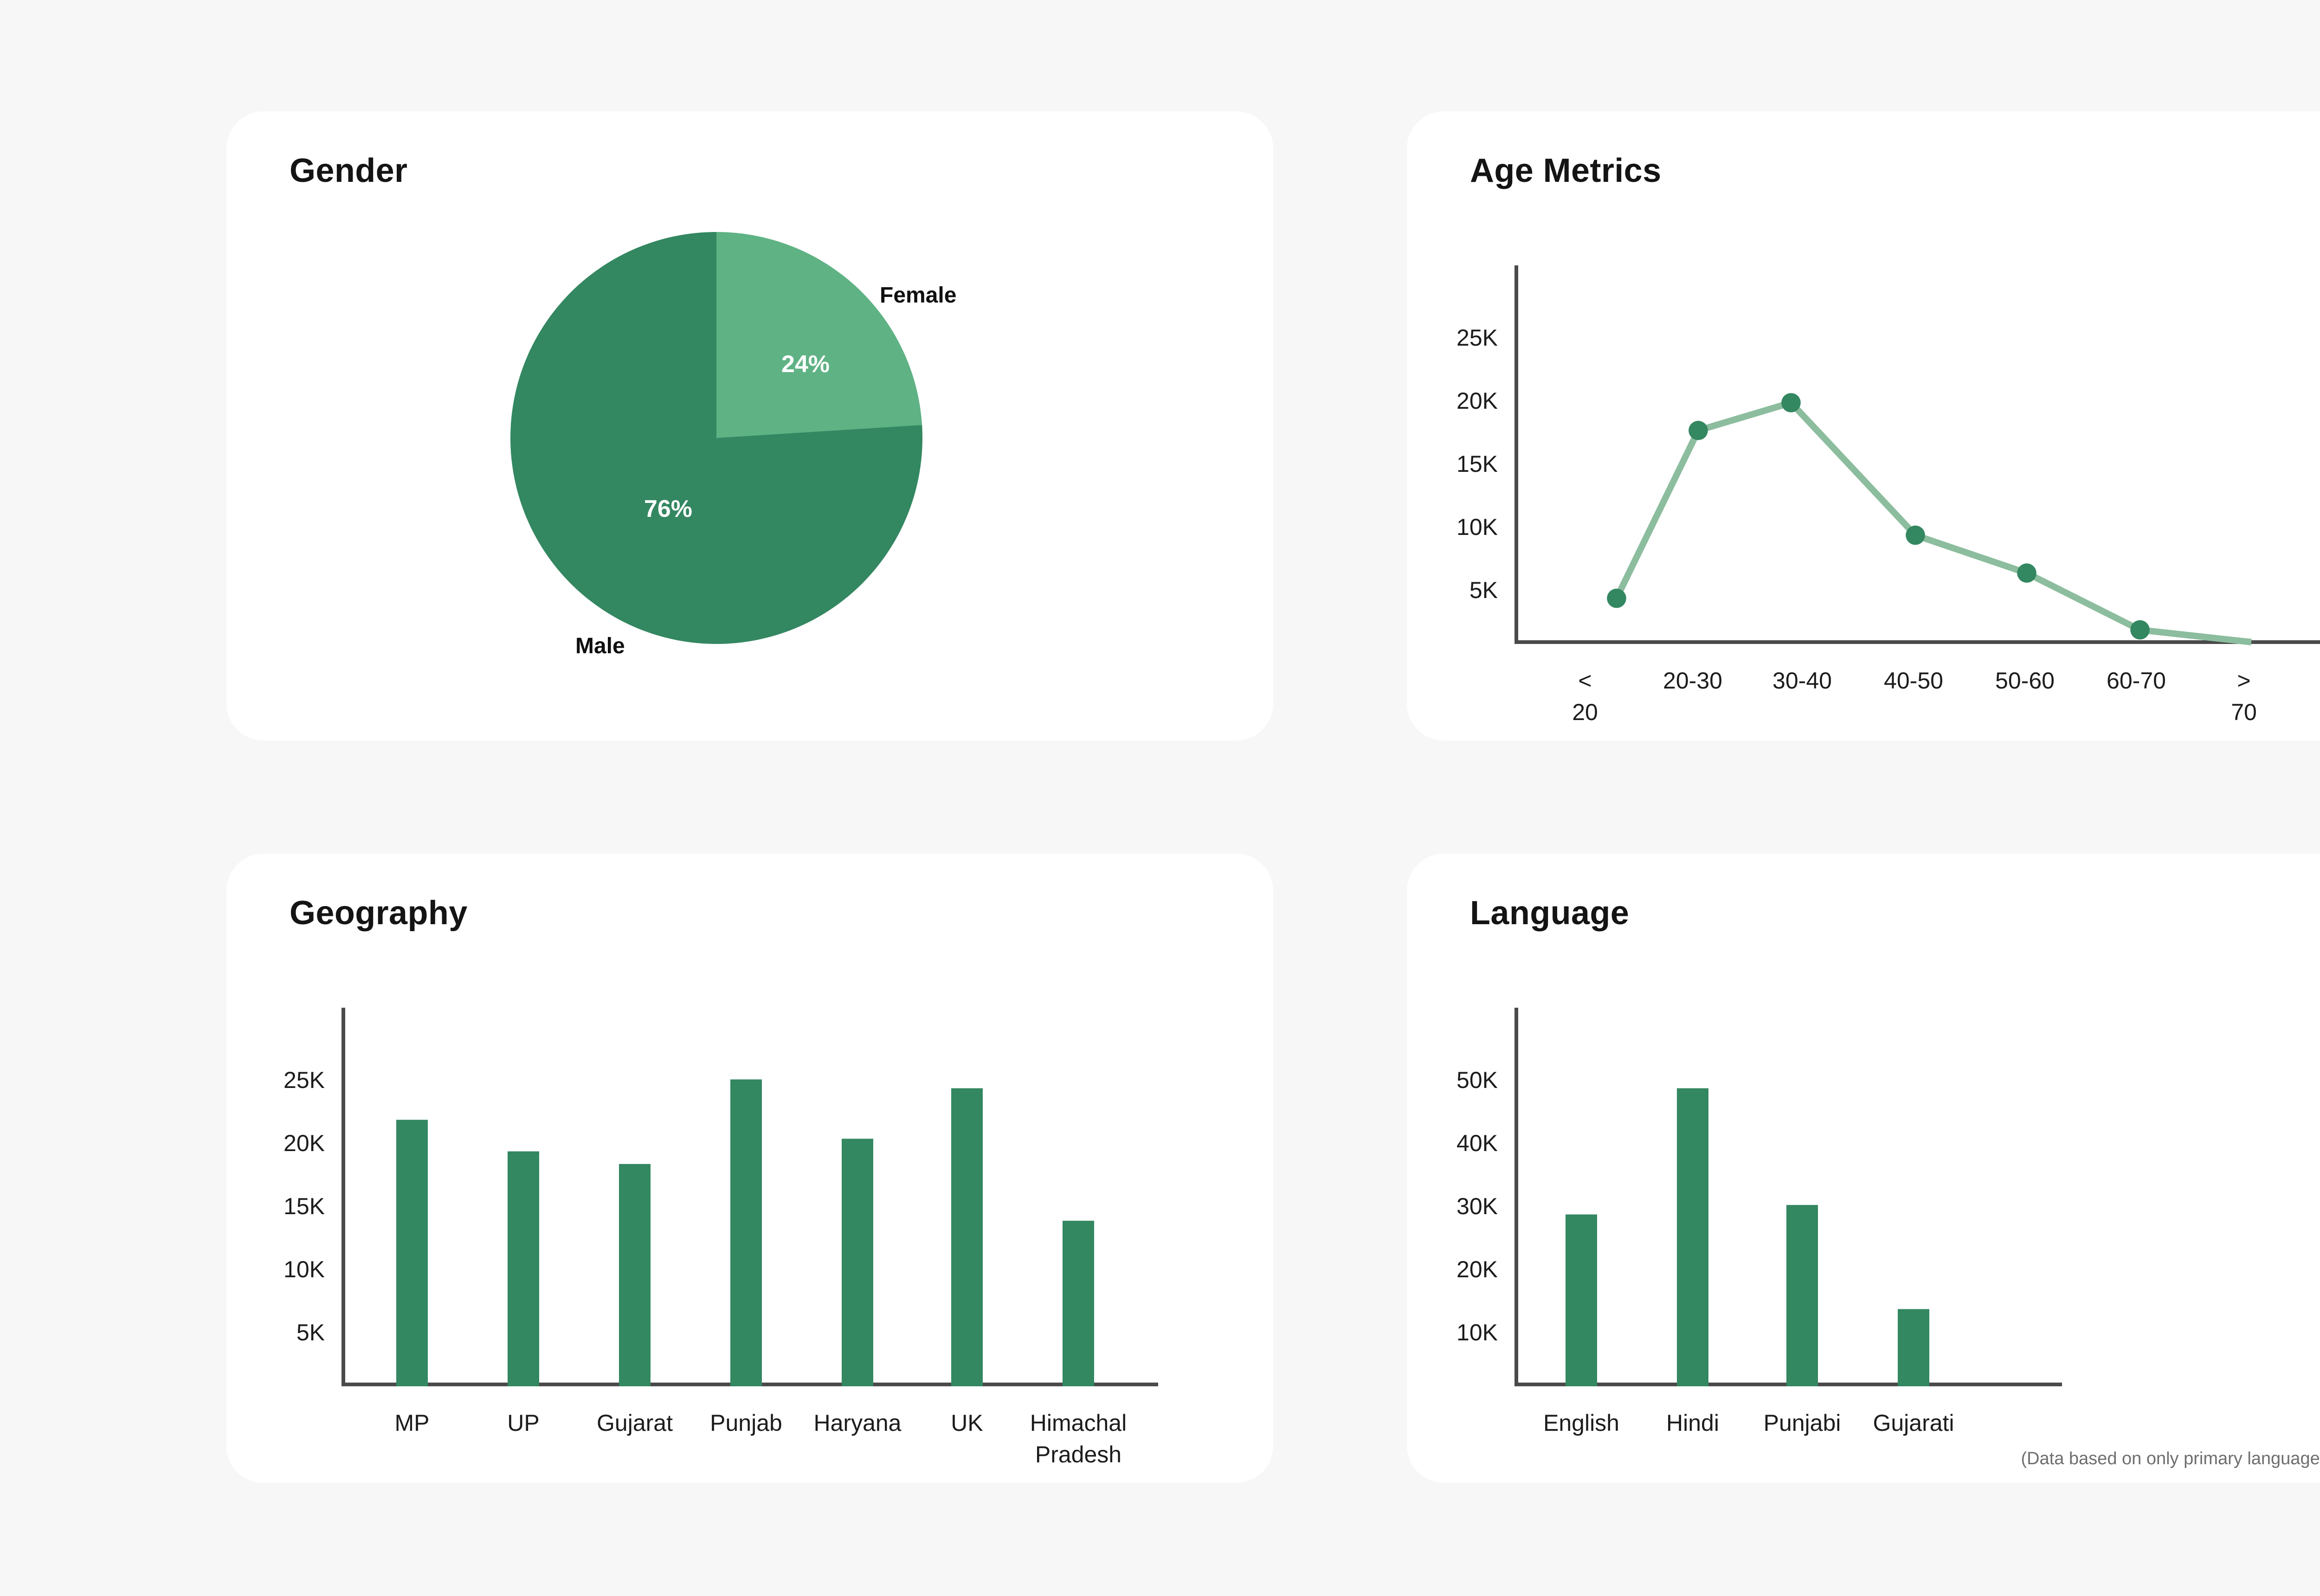  Describe the element at coordinates (305, 1269) in the screenshot. I see `geography-y-tick-label: 10K` at that location.